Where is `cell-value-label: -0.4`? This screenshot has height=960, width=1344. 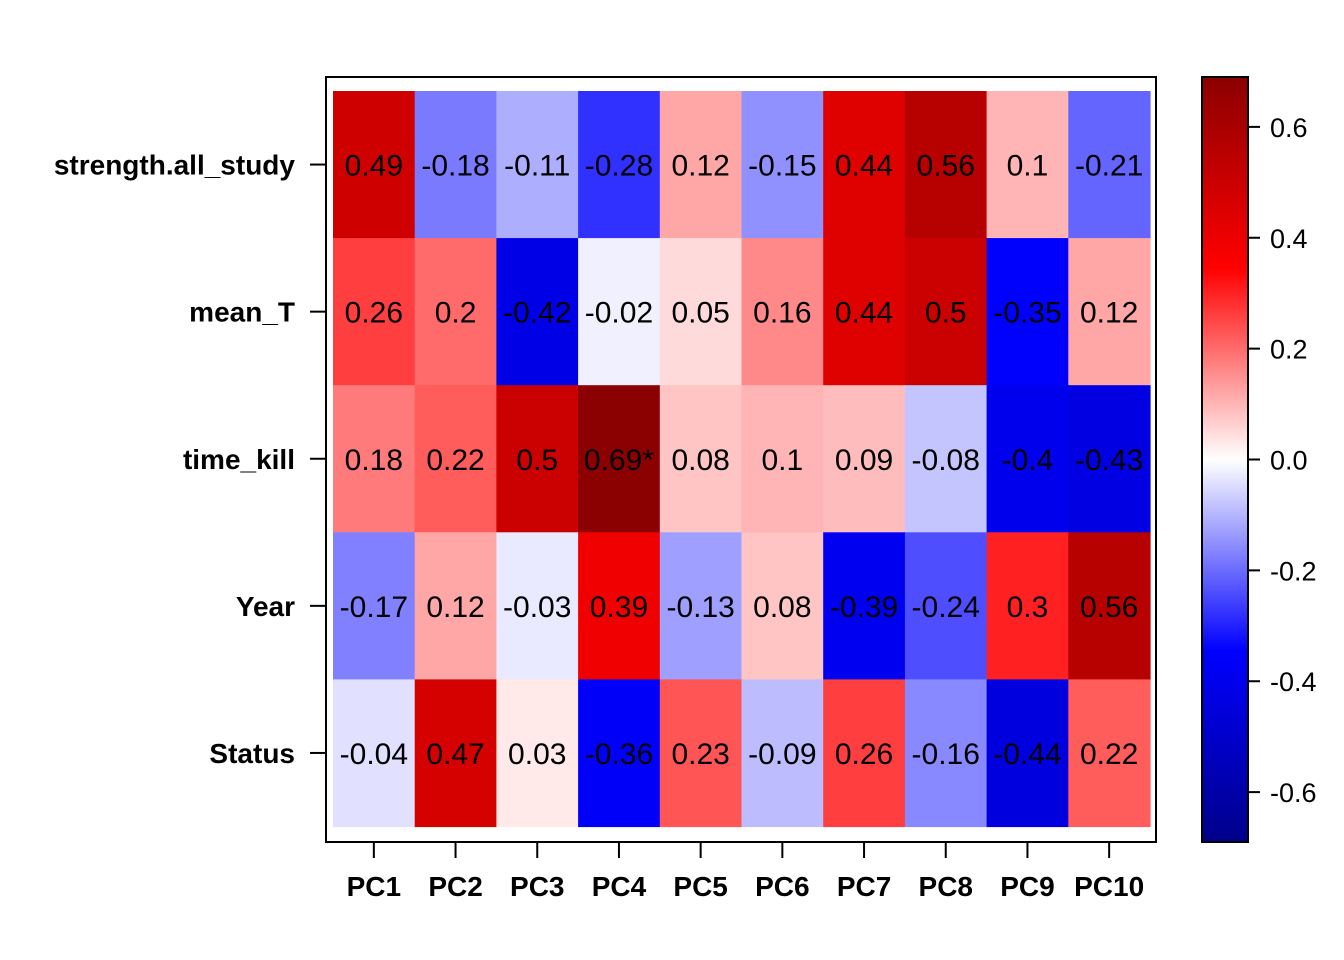 cell-value-label: -0.4 is located at coordinates (1028, 460).